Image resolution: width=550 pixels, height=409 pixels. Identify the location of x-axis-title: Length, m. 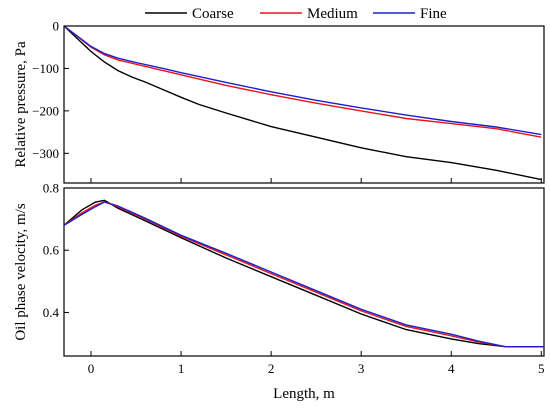
(304, 394).